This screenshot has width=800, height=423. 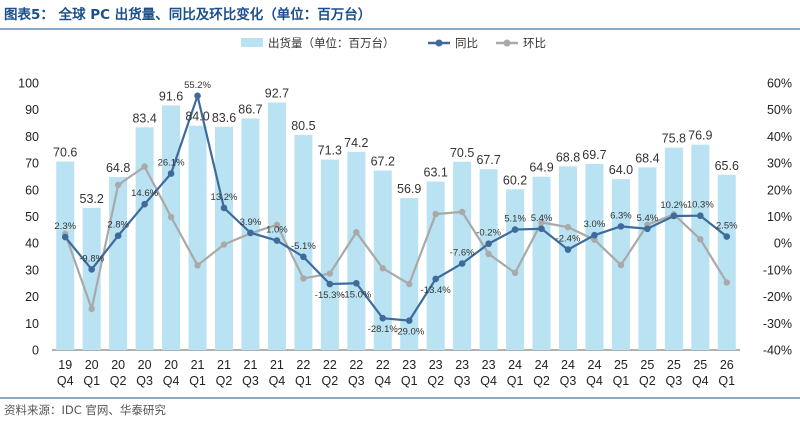 What do you see at coordinates (409, 189) in the screenshot?
I see `shipment-value-label: 56.9` at bounding box center [409, 189].